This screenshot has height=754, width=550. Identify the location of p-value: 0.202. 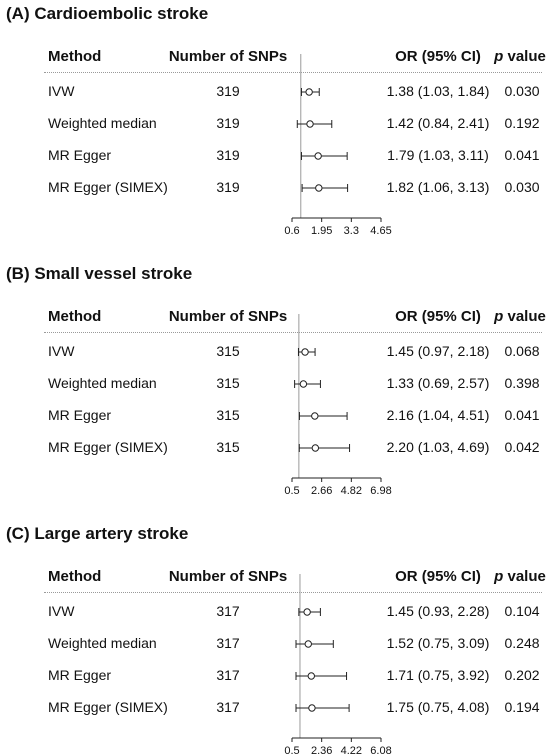
(522, 675).